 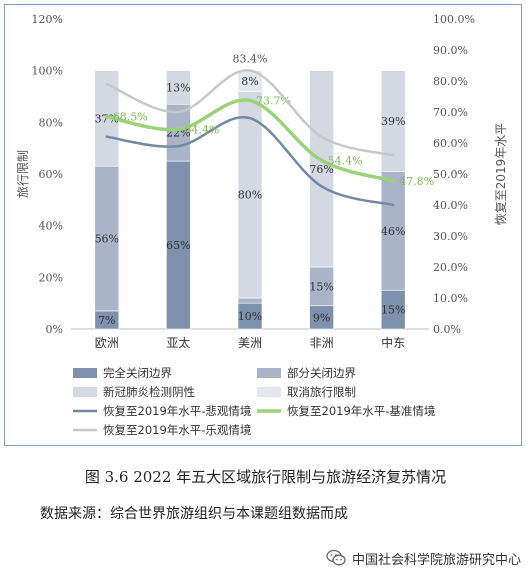 I want to click on legend-label: 恢复至2019年水平-乐观情境, so click(x=177, y=430).